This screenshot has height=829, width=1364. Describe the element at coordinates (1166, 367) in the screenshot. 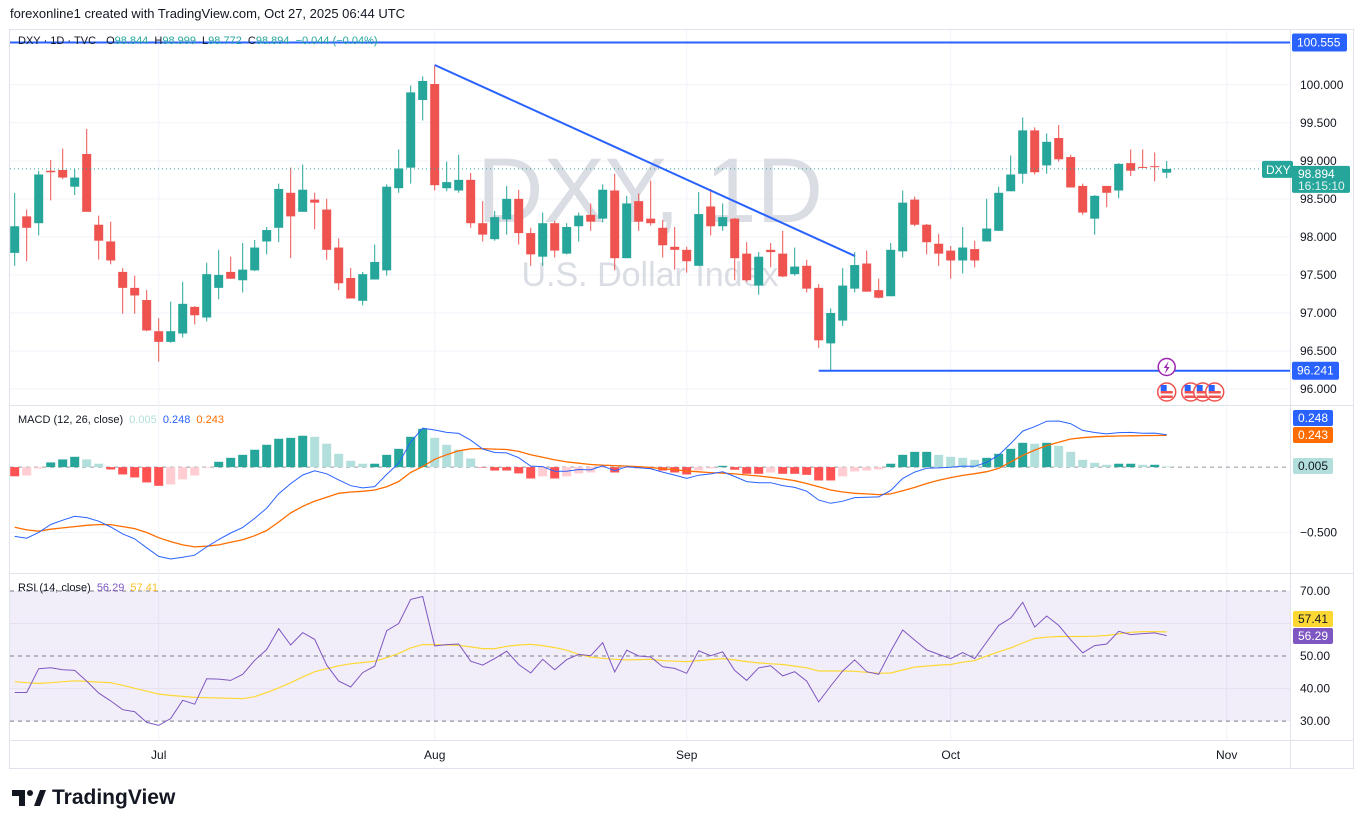

I see `lightning-event-icon` at that location.